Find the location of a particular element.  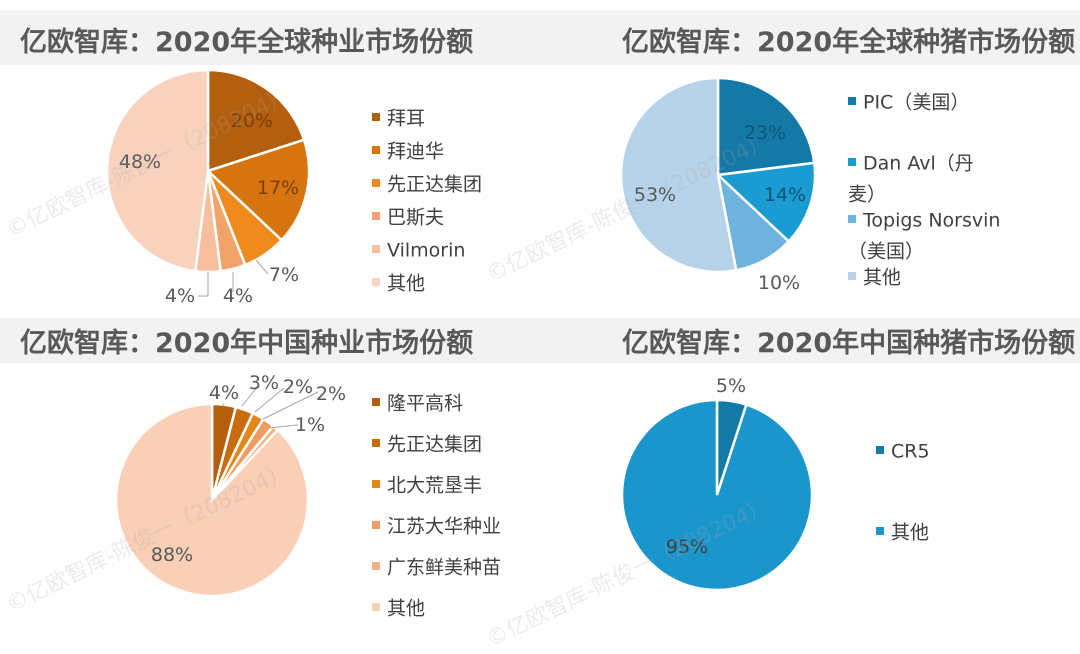

data-label: 14% is located at coordinates (785, 195).